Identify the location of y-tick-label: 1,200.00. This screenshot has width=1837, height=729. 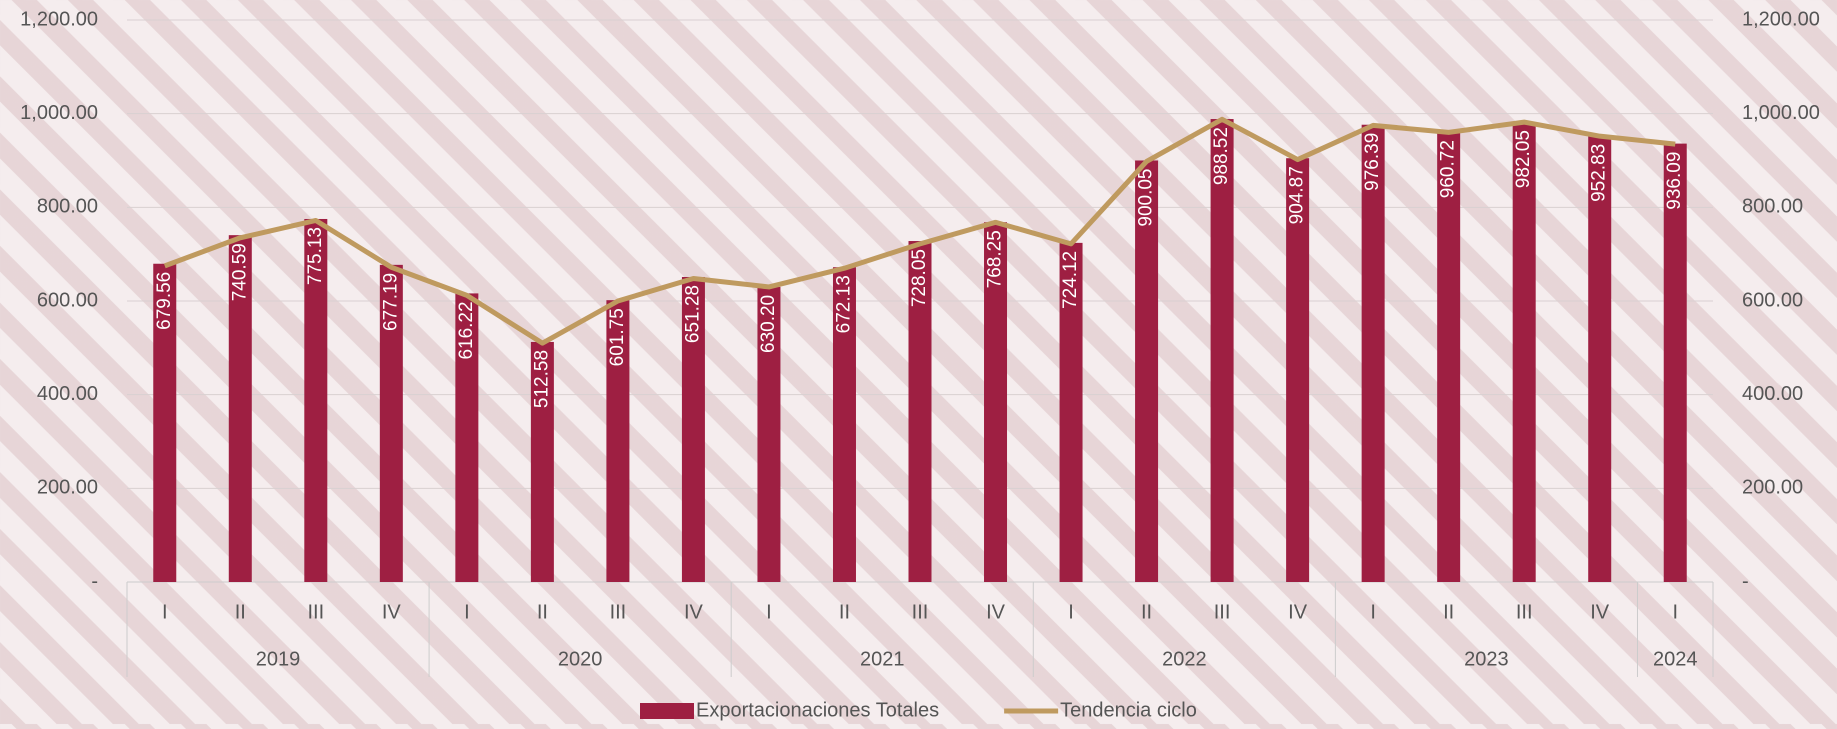
(59, 19).